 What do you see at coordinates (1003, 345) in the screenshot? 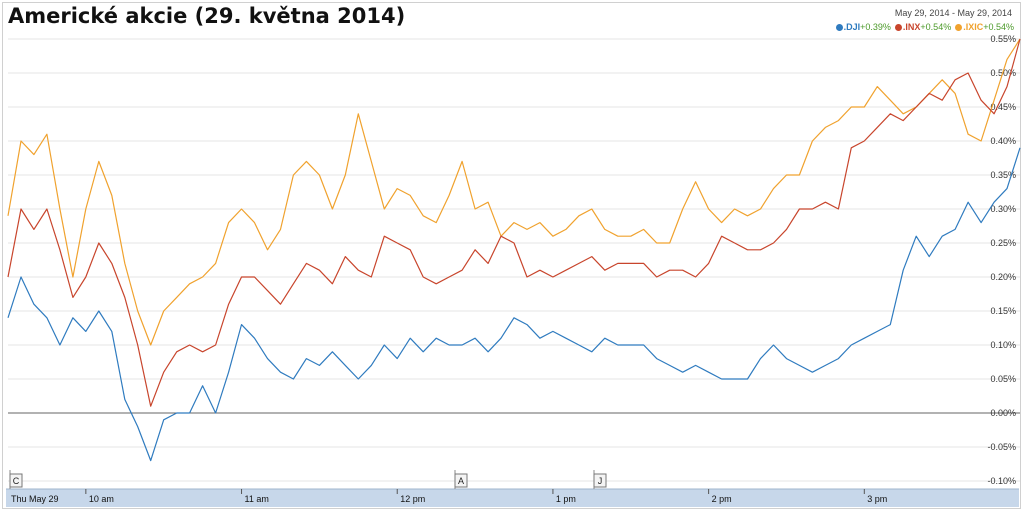
I see `y-tick-label: 0.10%` at bounding box center [1003, 345].